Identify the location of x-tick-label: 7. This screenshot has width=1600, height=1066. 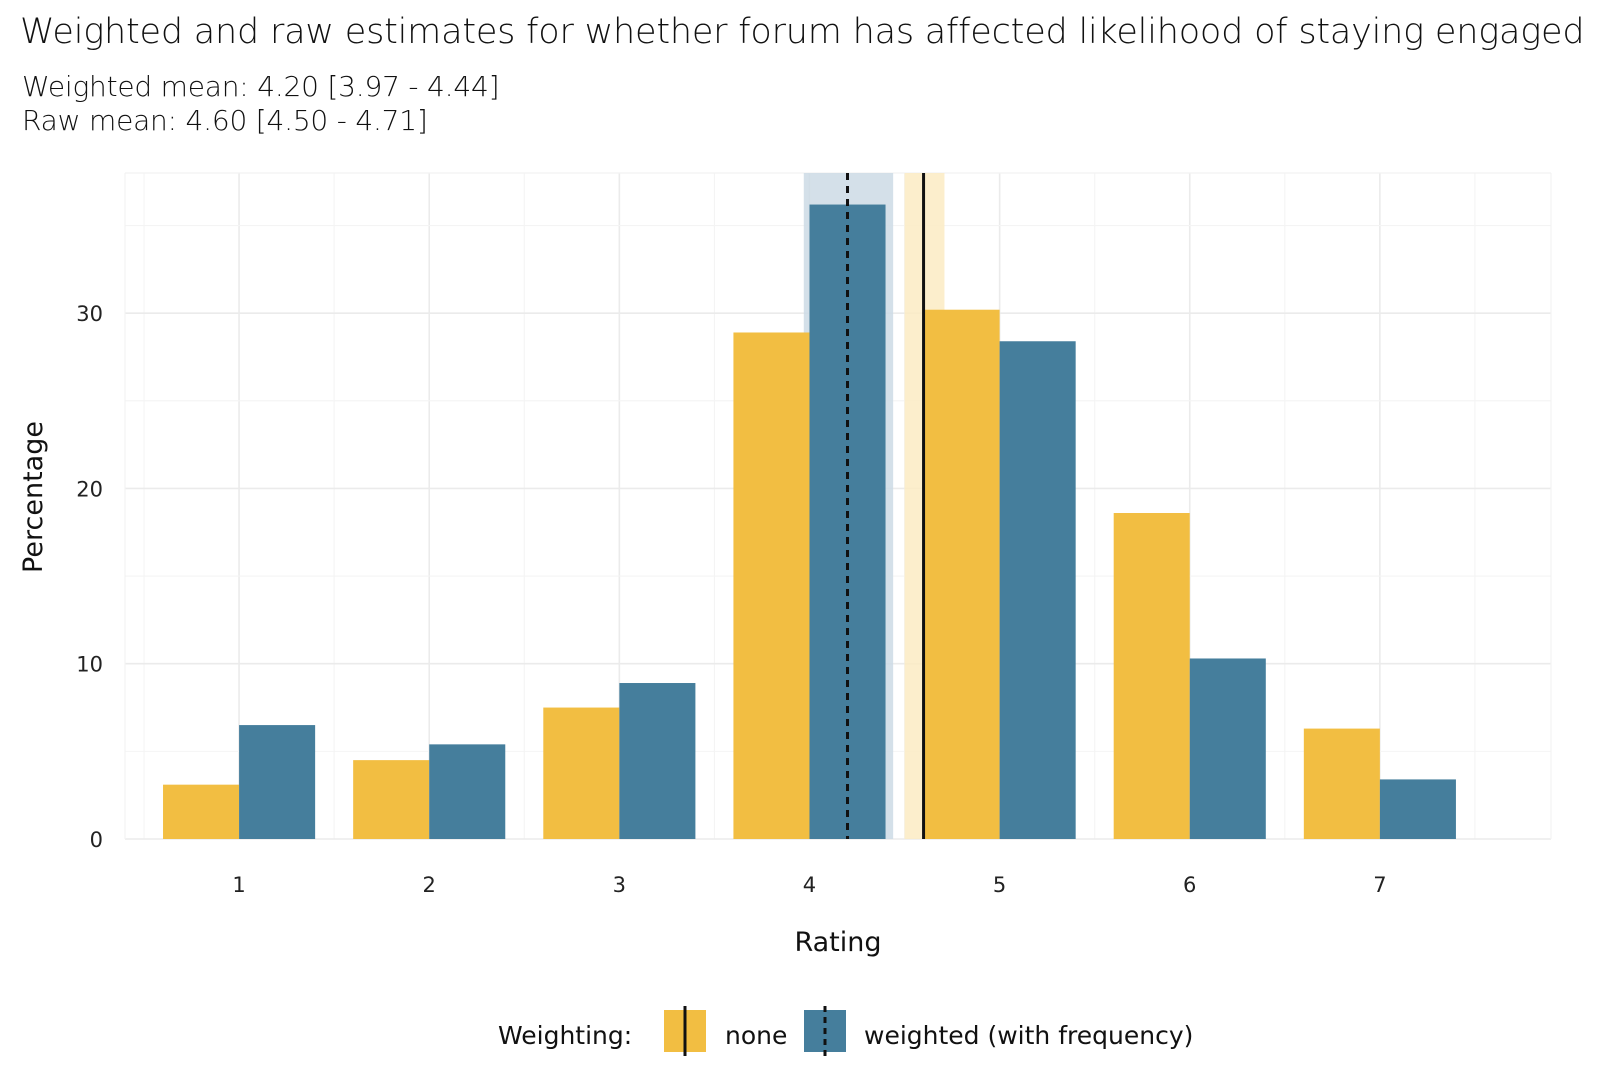
(1379, 885).